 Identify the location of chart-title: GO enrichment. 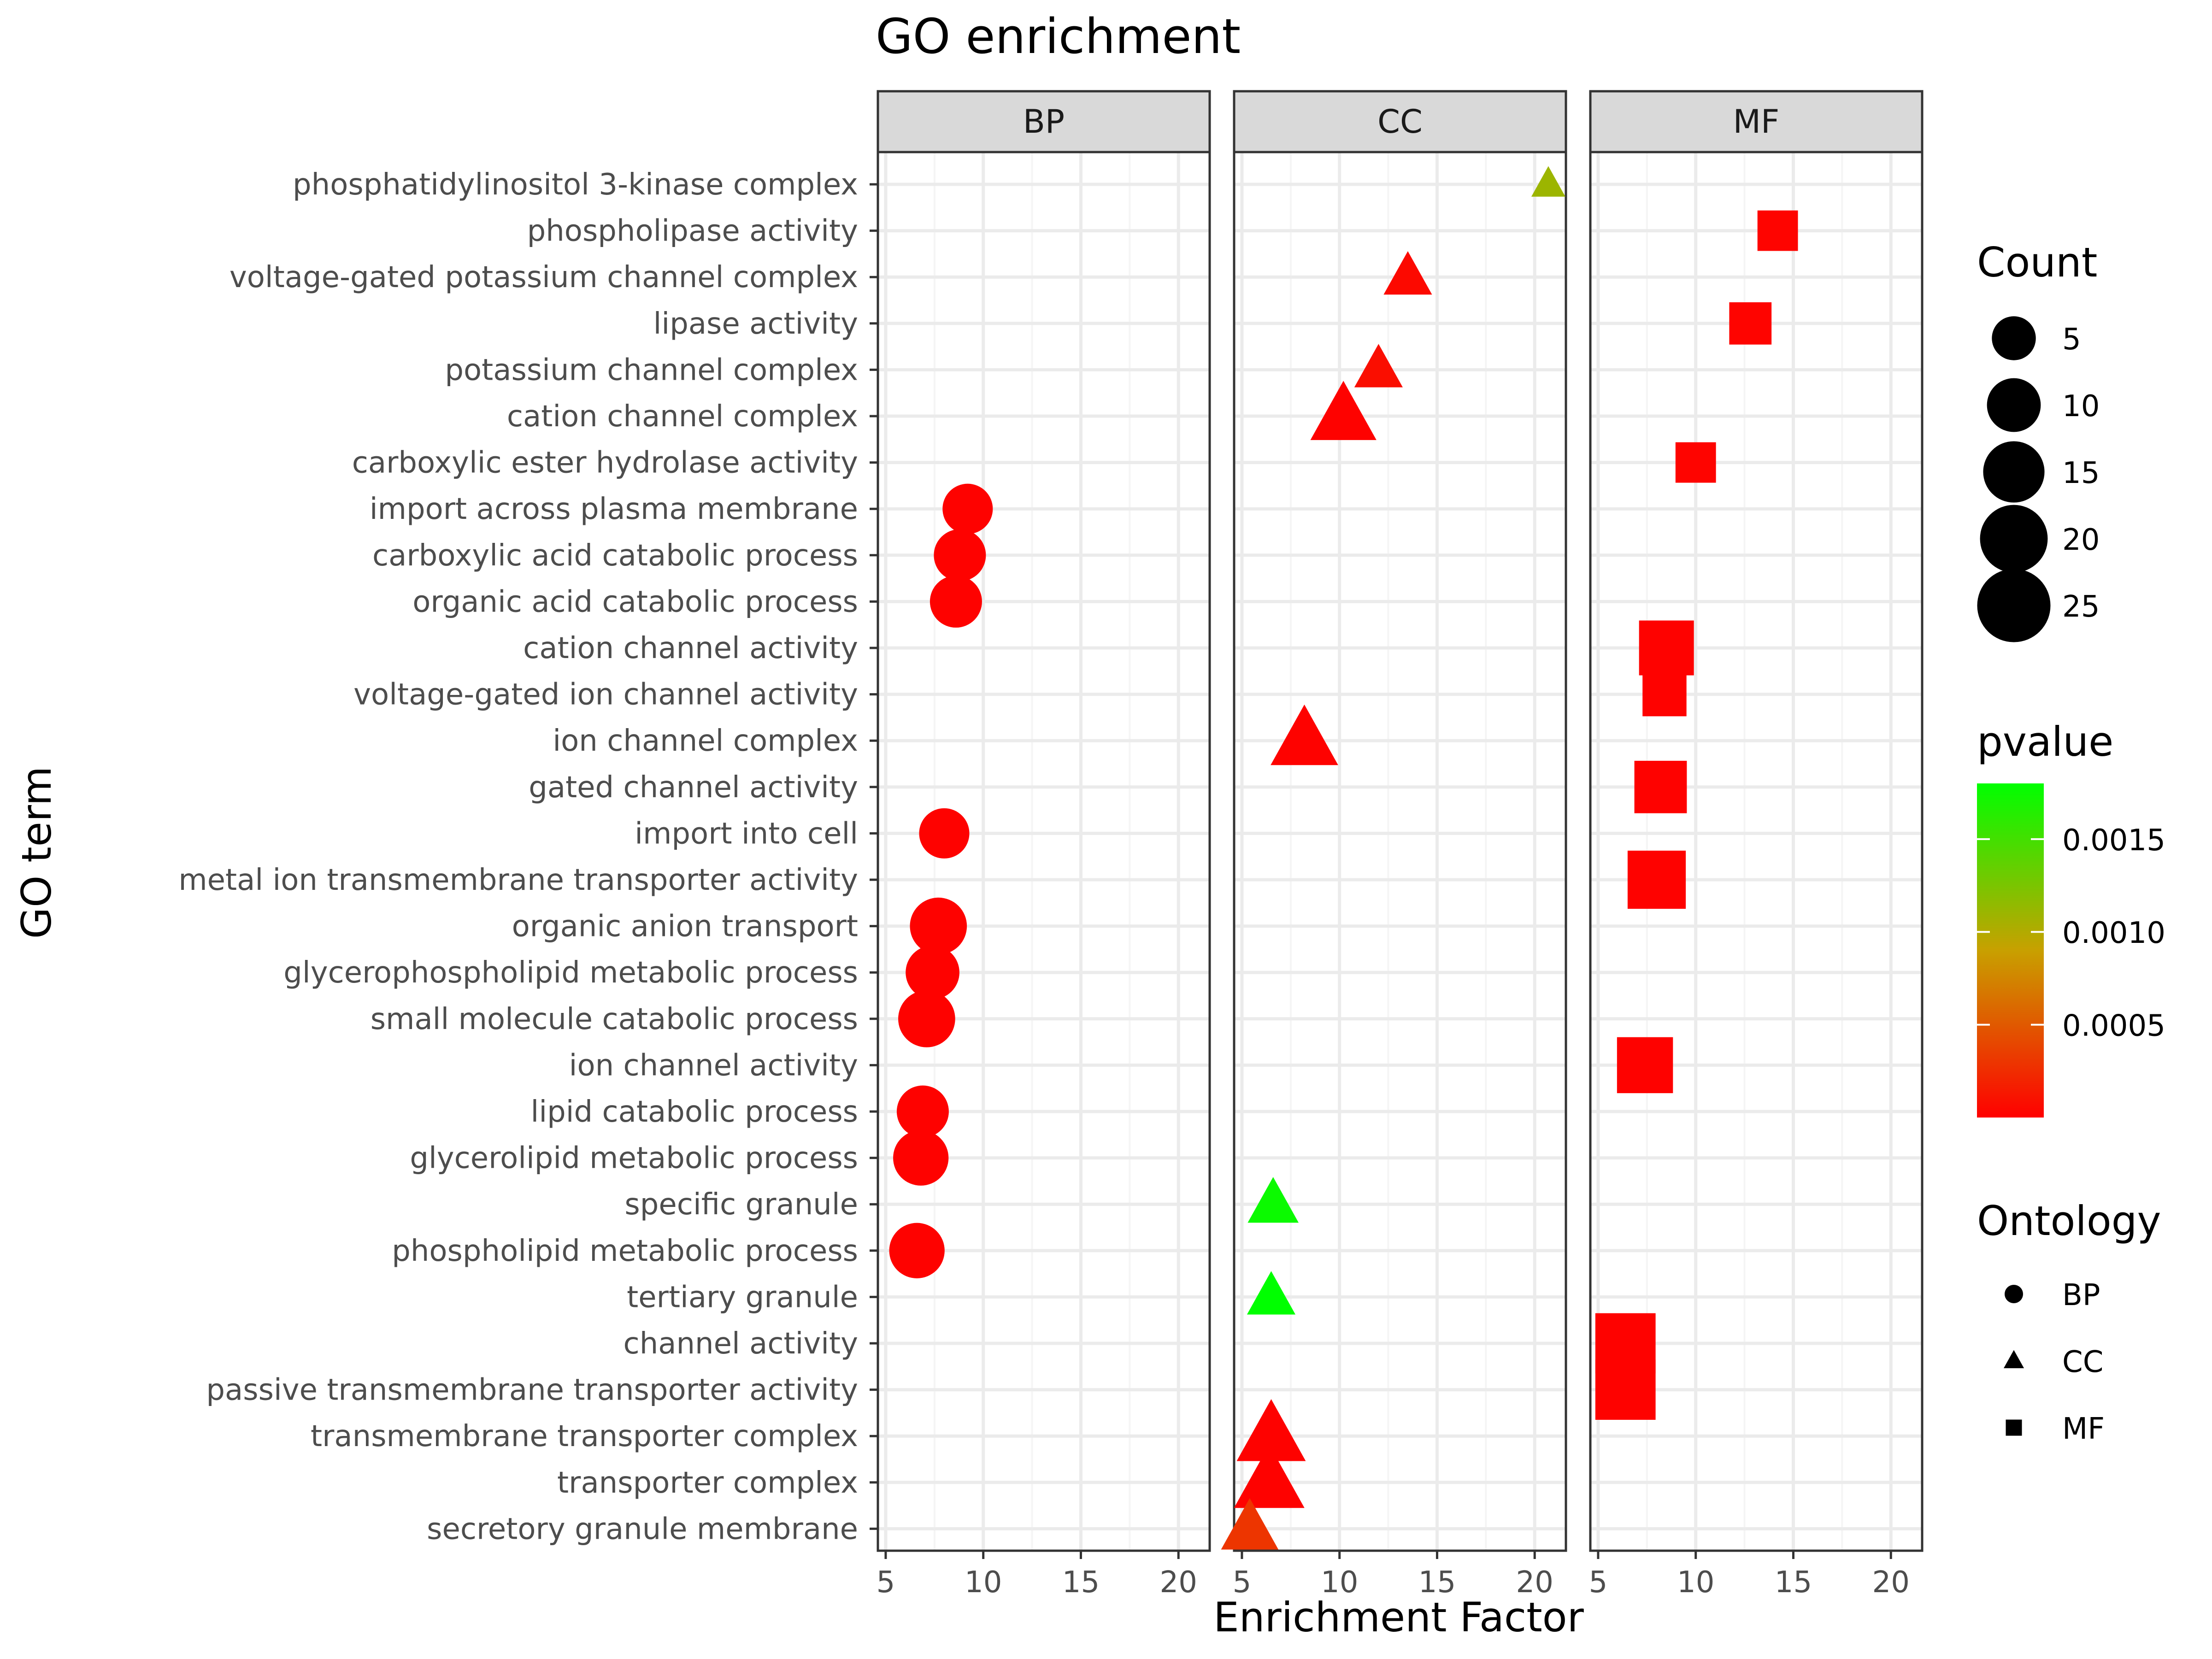
(1058, 36).